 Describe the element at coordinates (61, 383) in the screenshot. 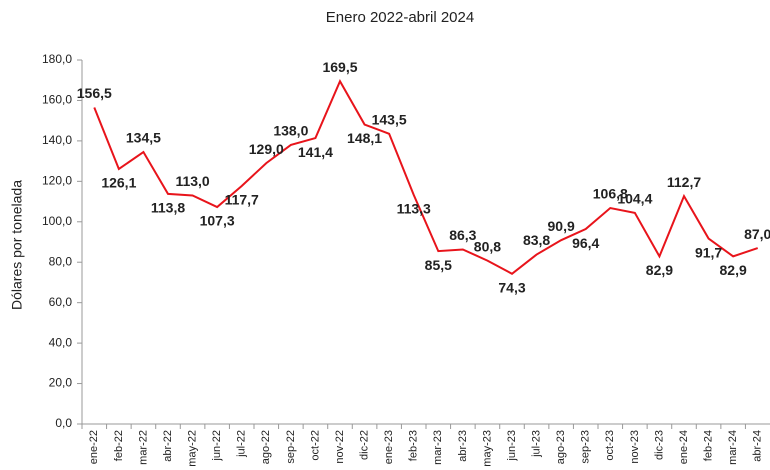

I see `y-tick-label: 20,0` at that location.